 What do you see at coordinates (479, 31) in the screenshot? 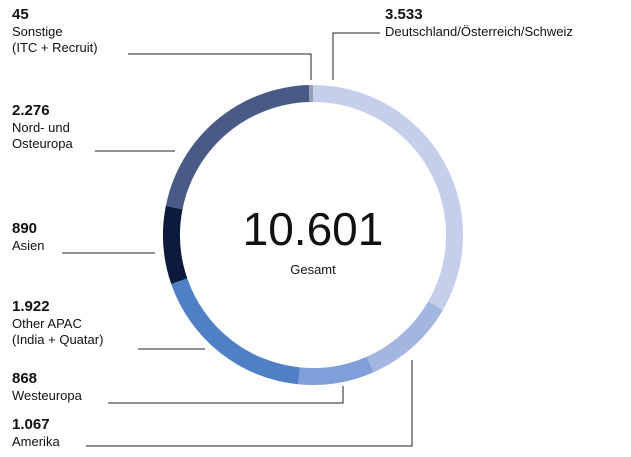
I see `category-label: Deutschland/Österreich/Schweiz` at bounding box center [479, 31].